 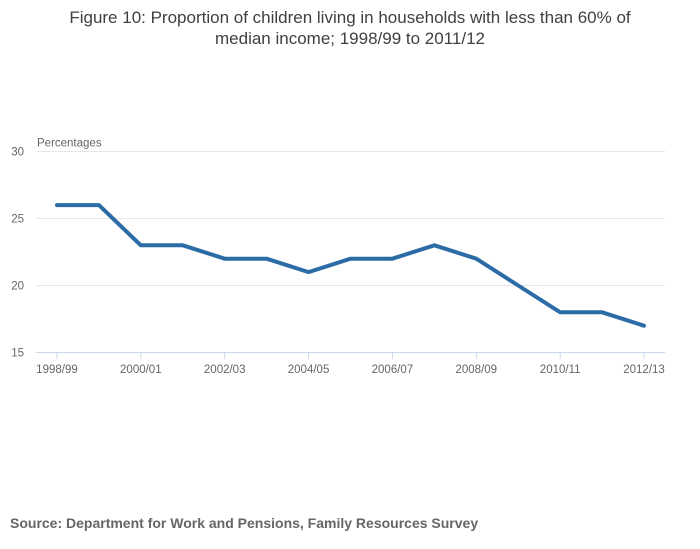 What do you see at coordinates (225, 370) in the screenshot?
I see `x-axis-label: 2002/03` at bounding box center [225, 370].